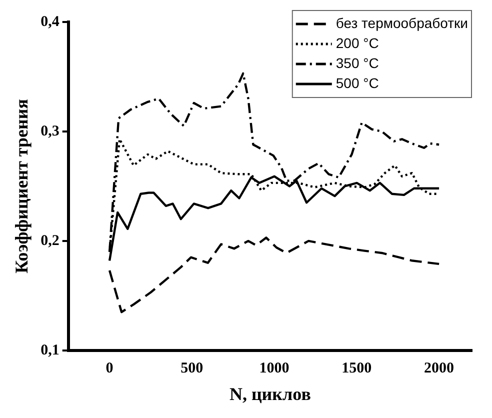 The image size is (492, 418). Describe the element at coordinates (357, 368) in the screenshot. I see `x-tick-label: 1500` at that location.